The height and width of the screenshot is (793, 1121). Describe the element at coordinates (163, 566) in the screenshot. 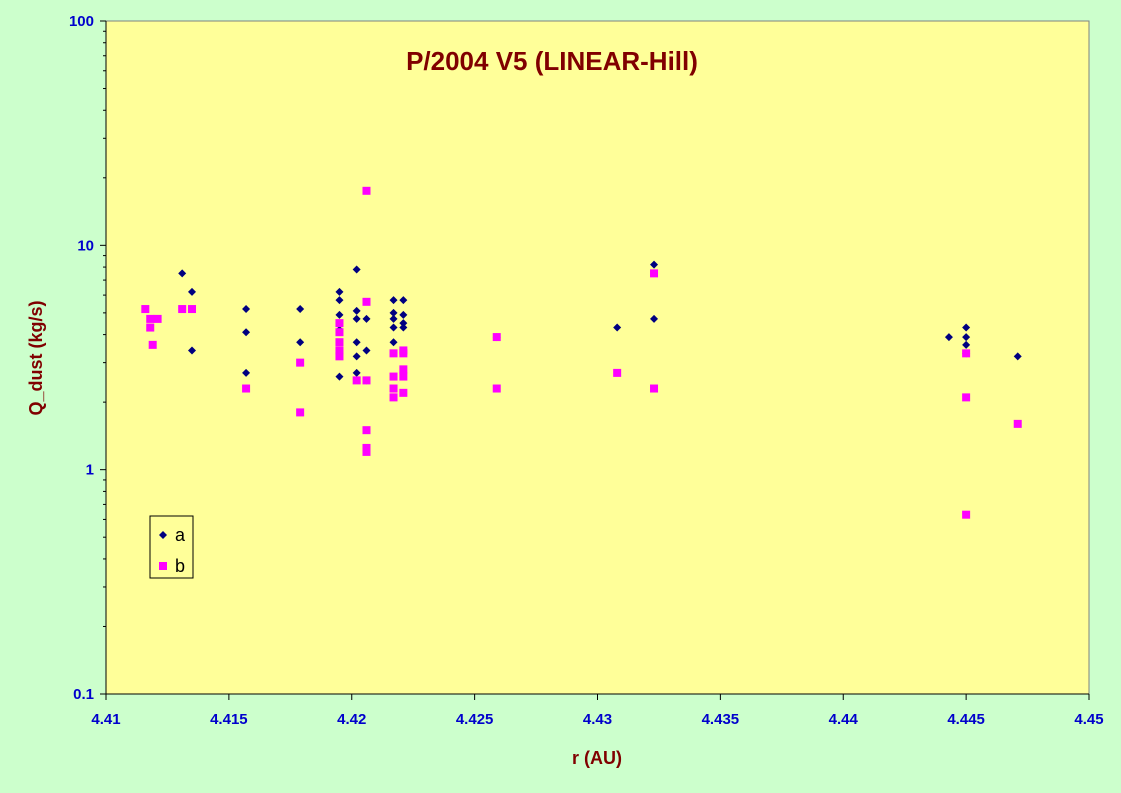

I see `legend-marker-b` at that location.